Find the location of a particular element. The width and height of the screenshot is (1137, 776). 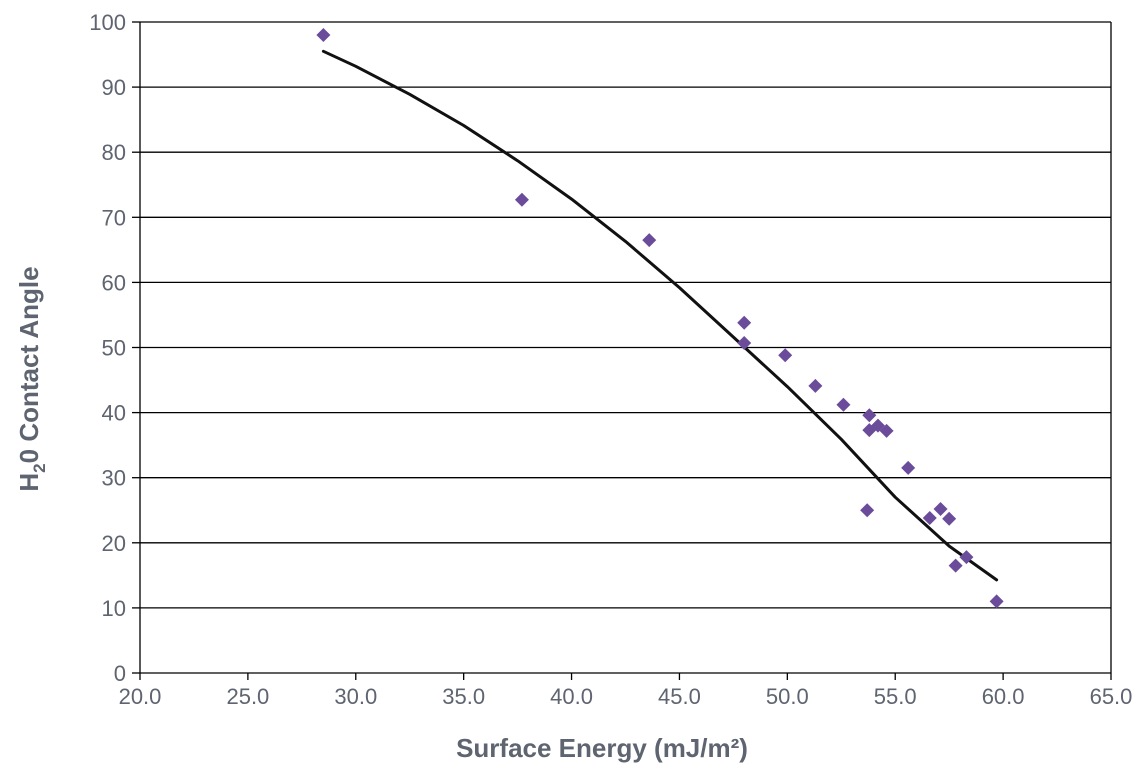

y-tick-label: 70 is located at coordinates (114, 217).